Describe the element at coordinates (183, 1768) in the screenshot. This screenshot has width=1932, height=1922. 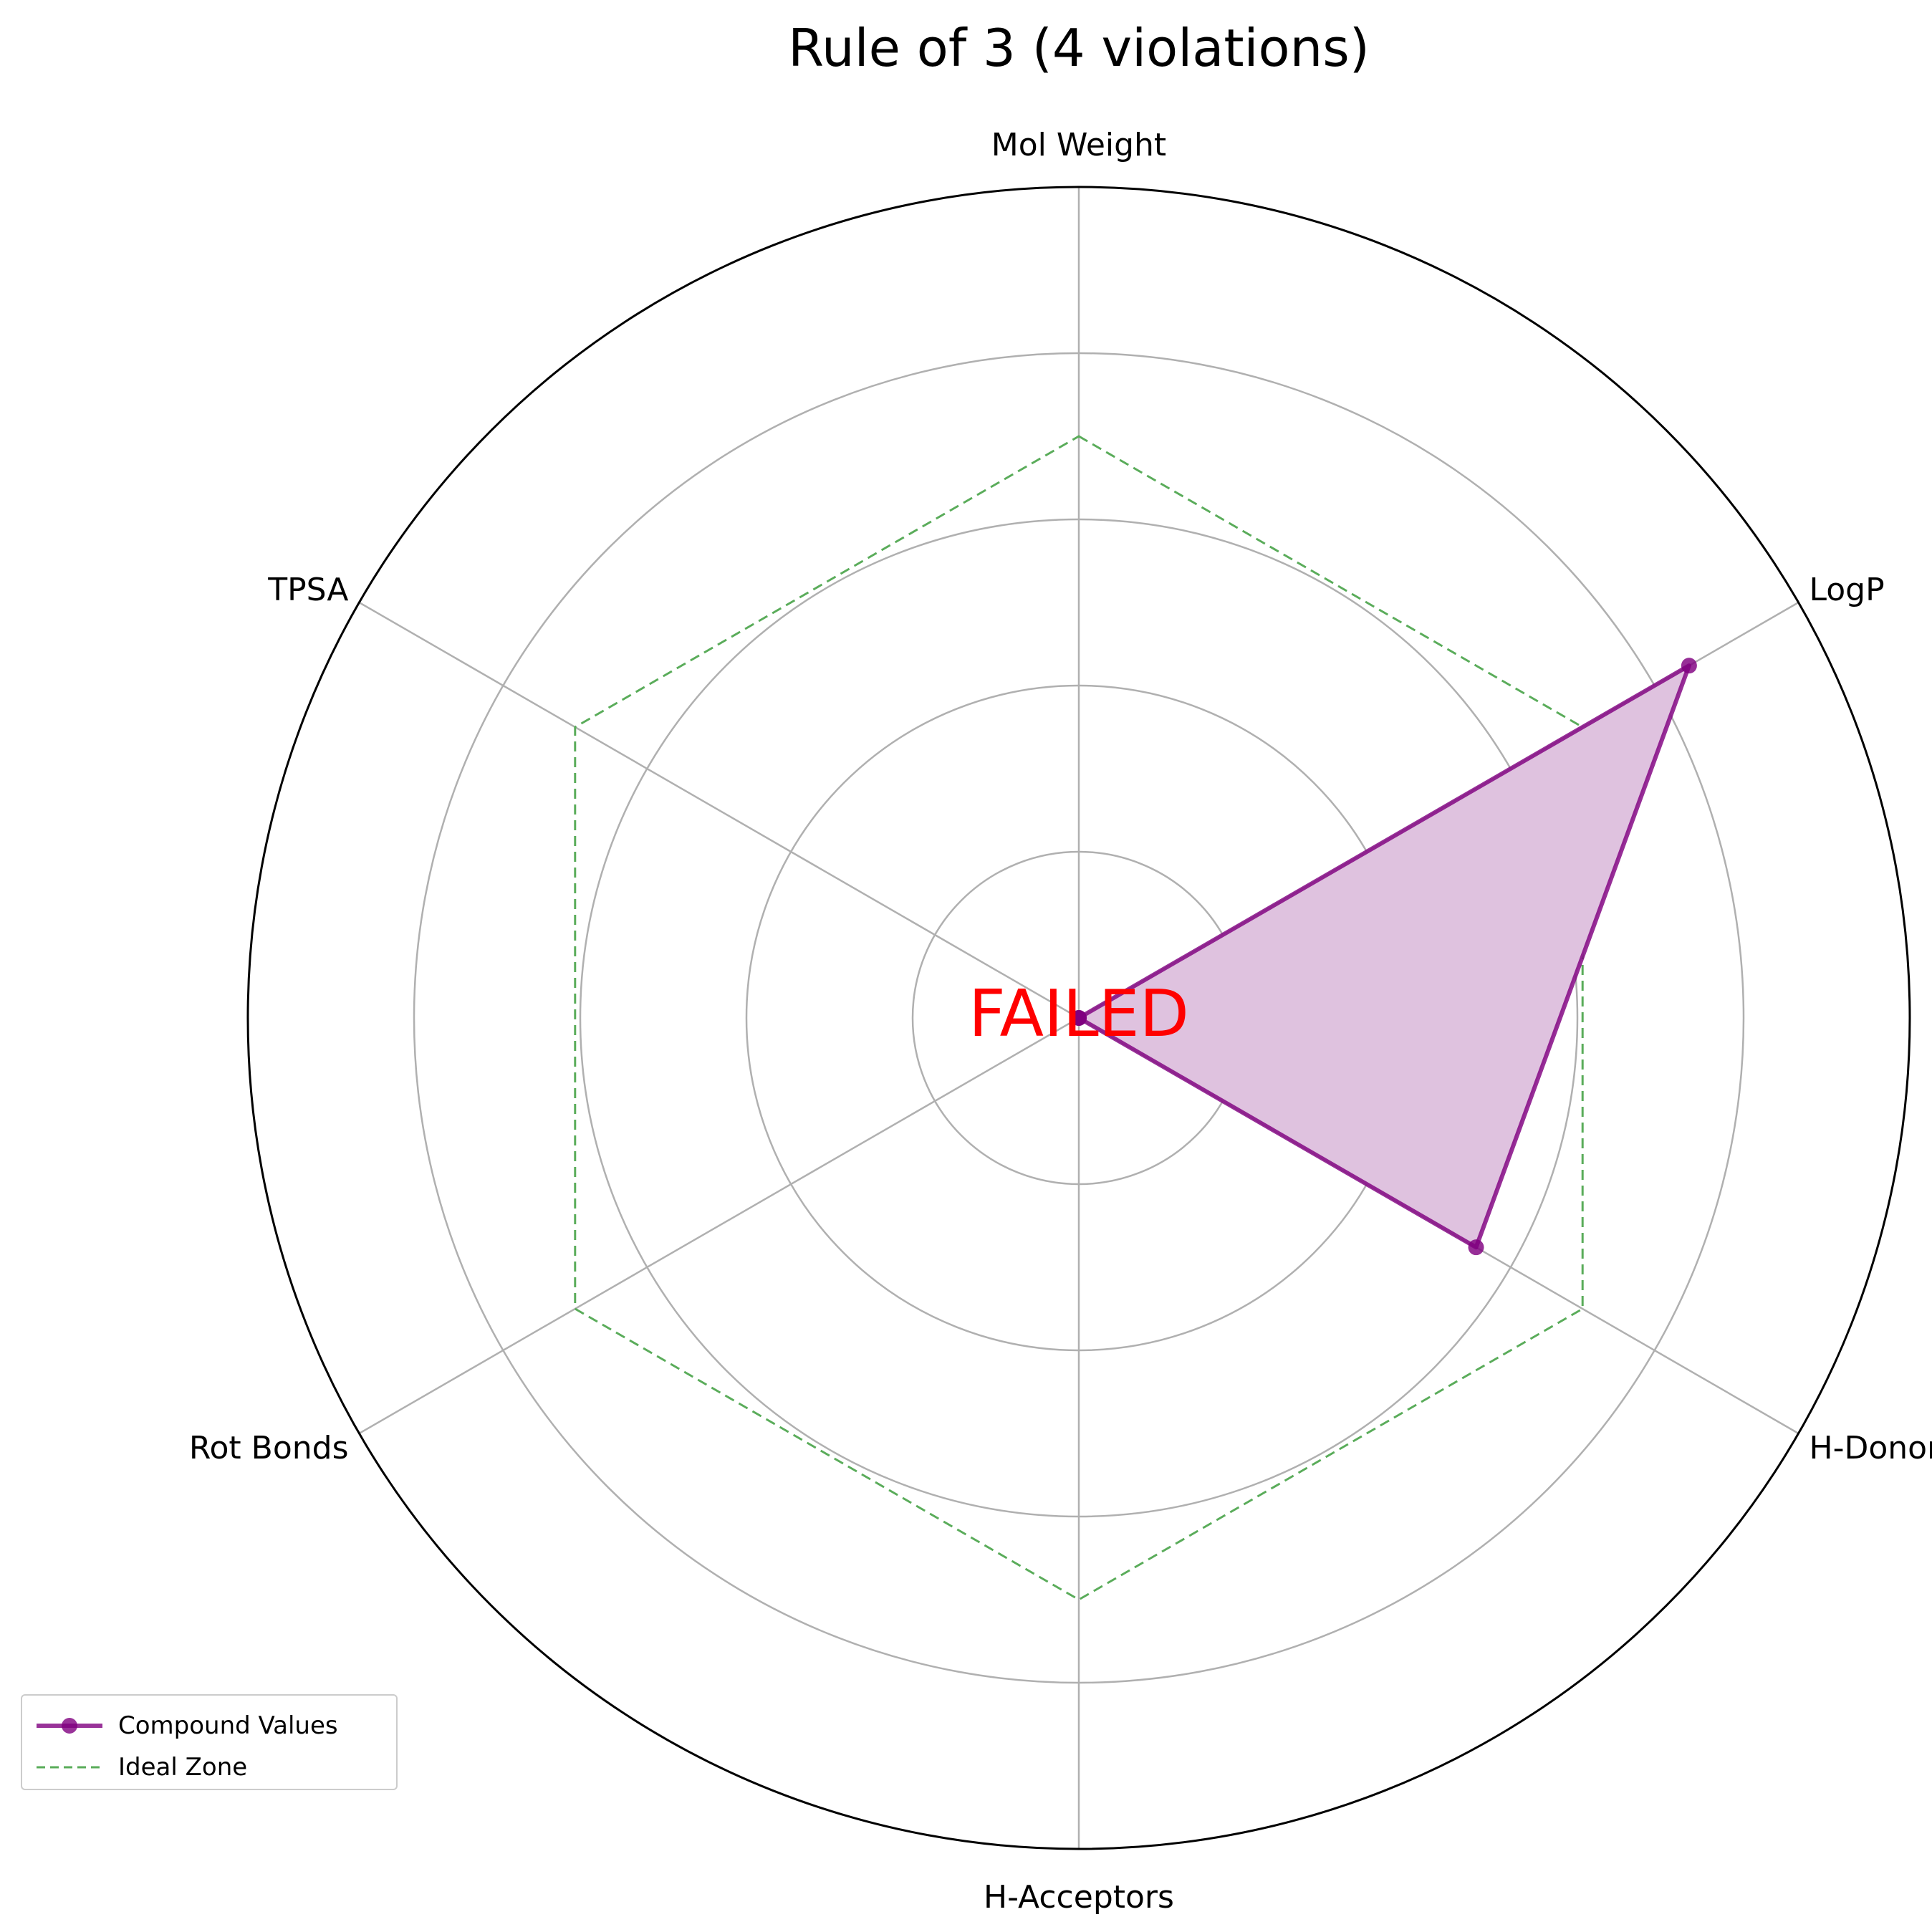
I see `legend-label-ideal: Ideal Zone` at that location.